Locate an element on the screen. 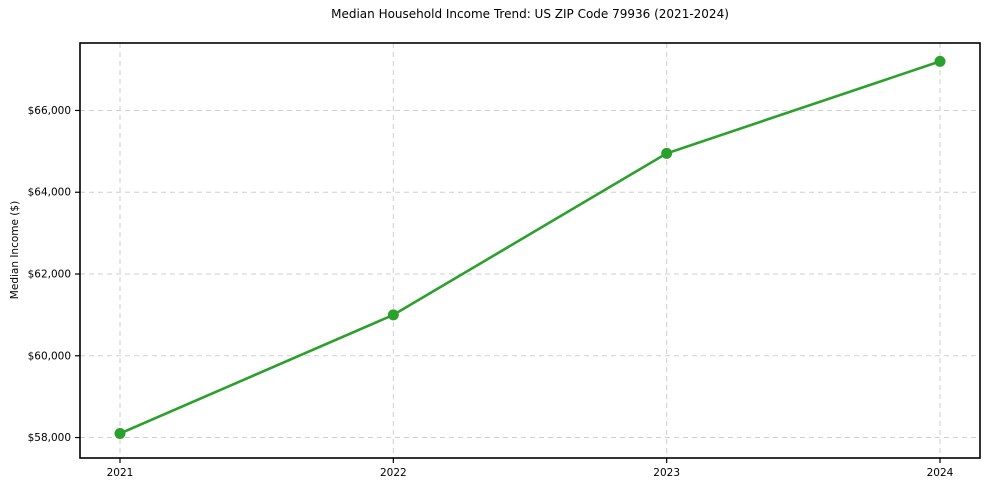 Image resolution: width=989 pixels, height=490 pixels. y-tick-label: $58,000 is located at coordinates (49, 438).